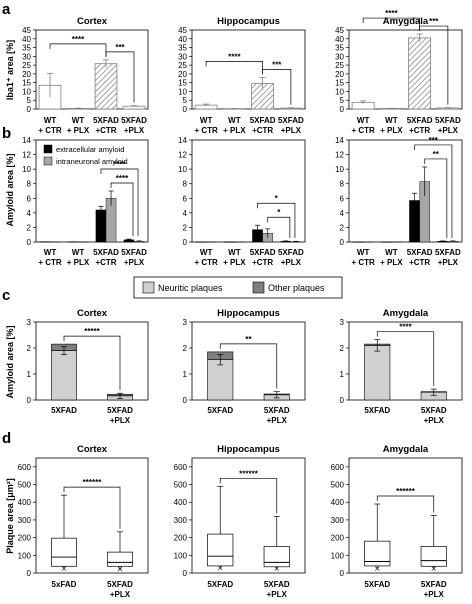 Image resolution: width=472 pixels, height=604 pixels. Describe the element at coordinates (48, 161) in the screenshot. I see `legend-swatch-intraneuronal` at that location.